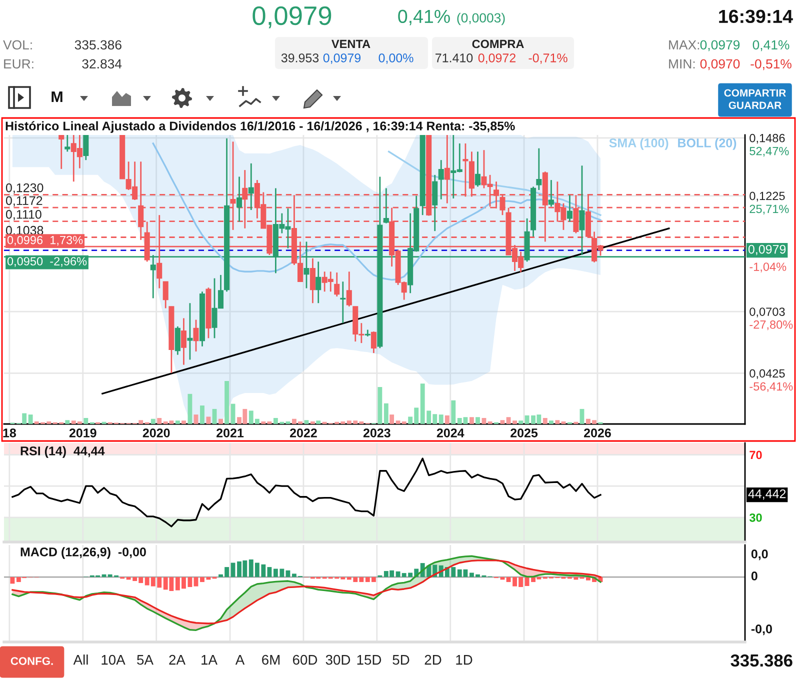  Describe the element at coordinates (25, 231) in the screenshot. I see `ref-line-label: 0,1038` at that location.